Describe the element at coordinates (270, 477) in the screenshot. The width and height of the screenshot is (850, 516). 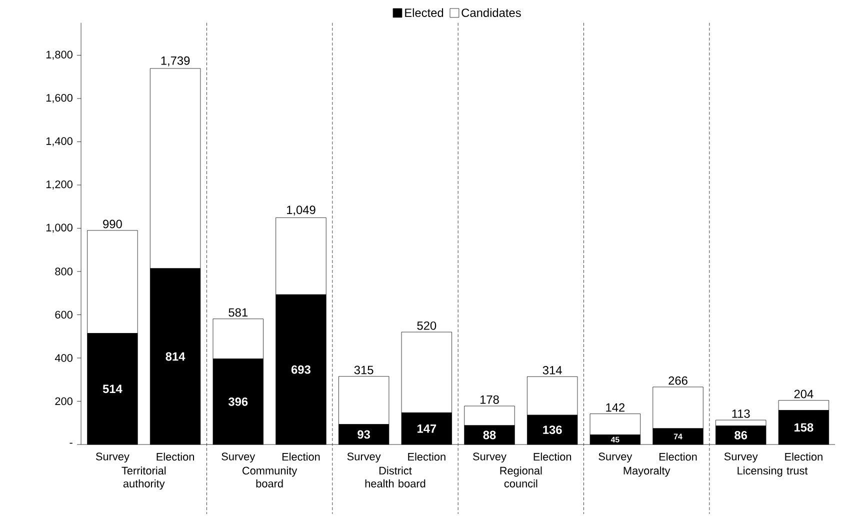
I see `text: Community board` at that location.